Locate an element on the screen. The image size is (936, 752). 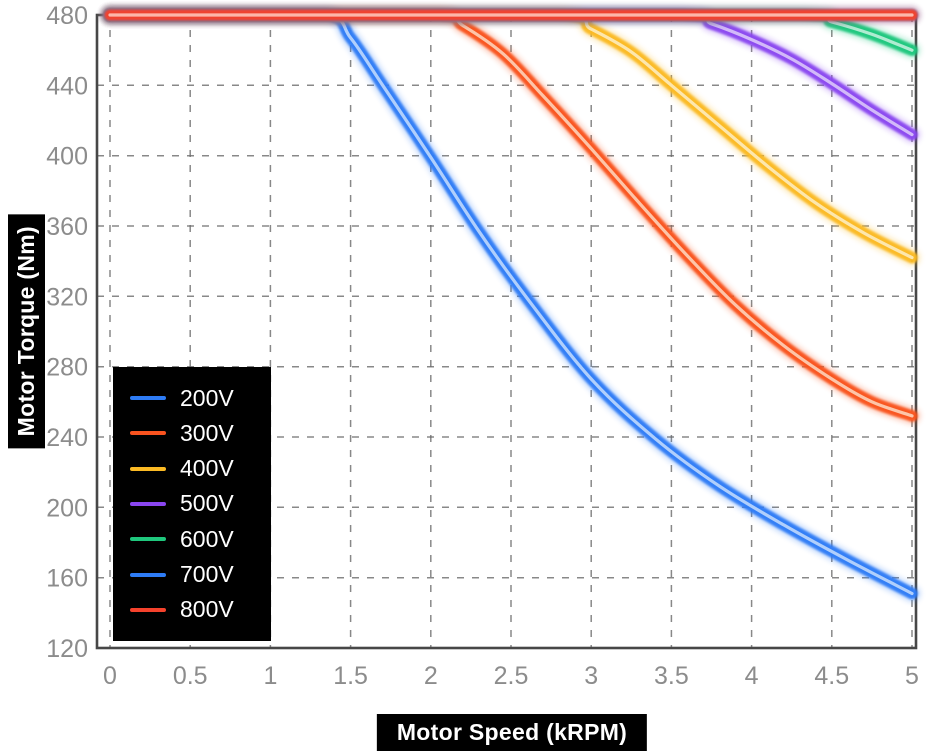
y-tick-label-200: 200 is located at coordinates (67, 508).